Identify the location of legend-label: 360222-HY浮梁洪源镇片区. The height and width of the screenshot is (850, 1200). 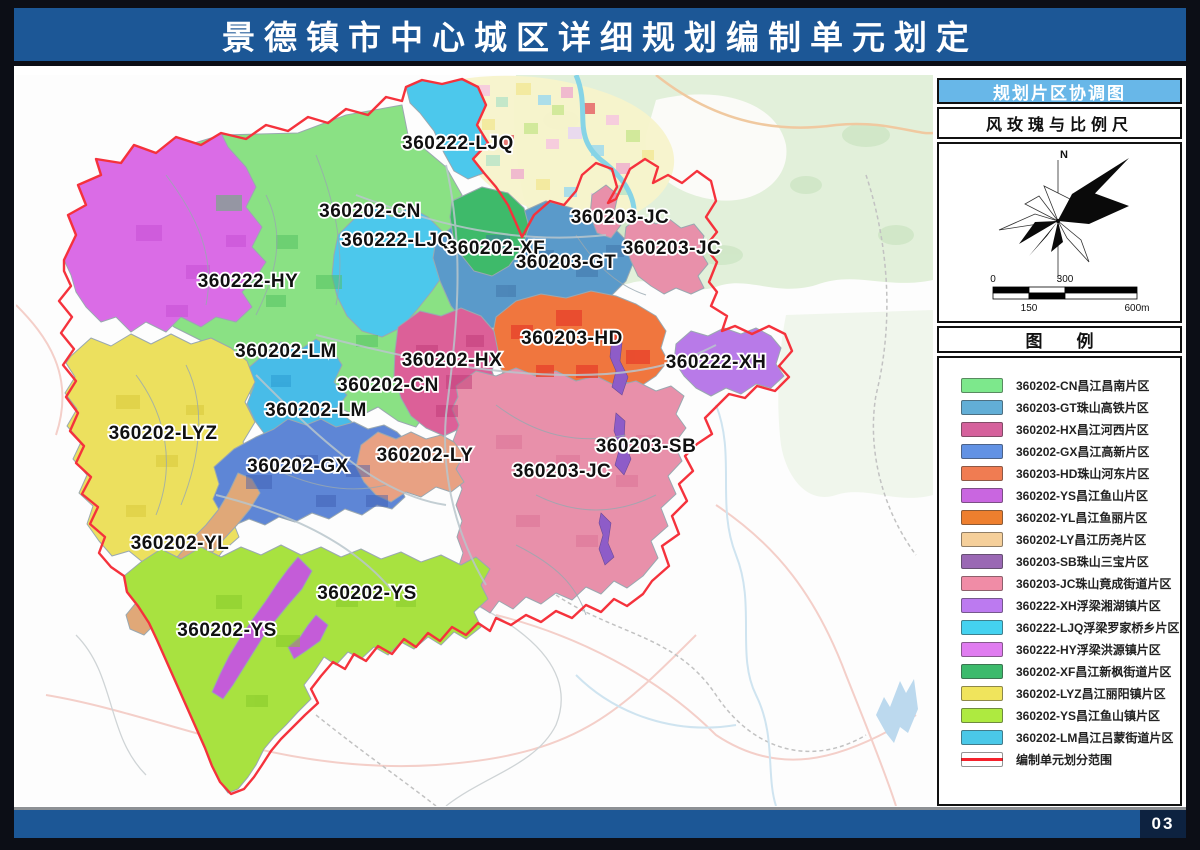
(1088, 649).